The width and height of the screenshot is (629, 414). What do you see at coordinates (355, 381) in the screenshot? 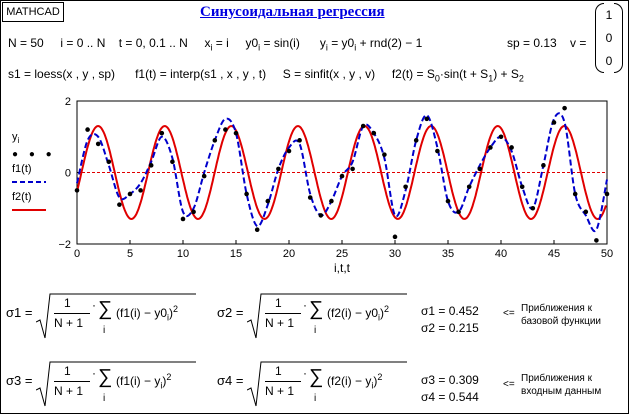
I see `formula-body: (f2(i) − yi)2` at bounding box center [355, 381].